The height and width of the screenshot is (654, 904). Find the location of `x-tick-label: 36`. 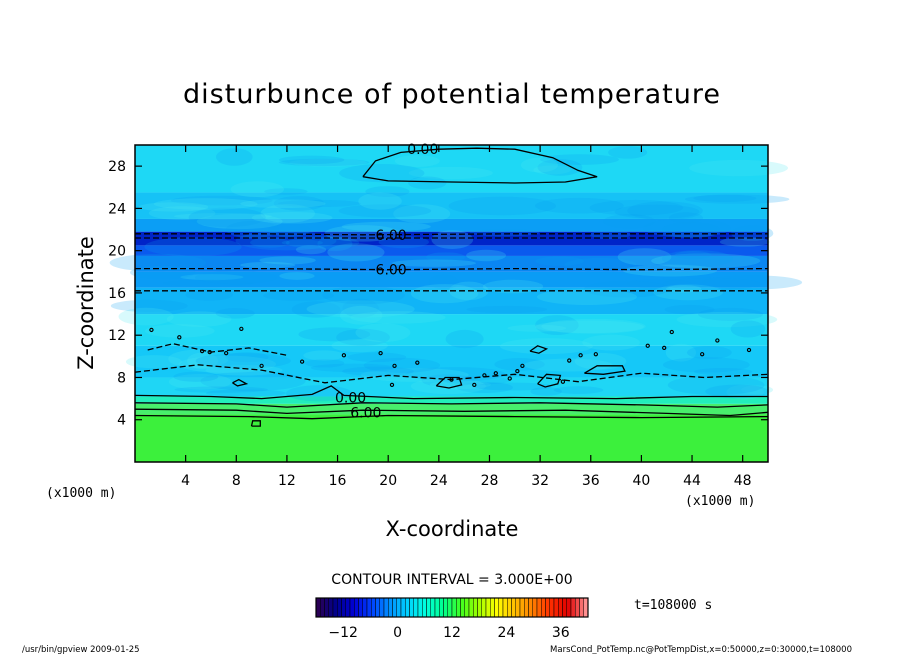

x-tick-label: 36 is located at coordinates (591, 481).